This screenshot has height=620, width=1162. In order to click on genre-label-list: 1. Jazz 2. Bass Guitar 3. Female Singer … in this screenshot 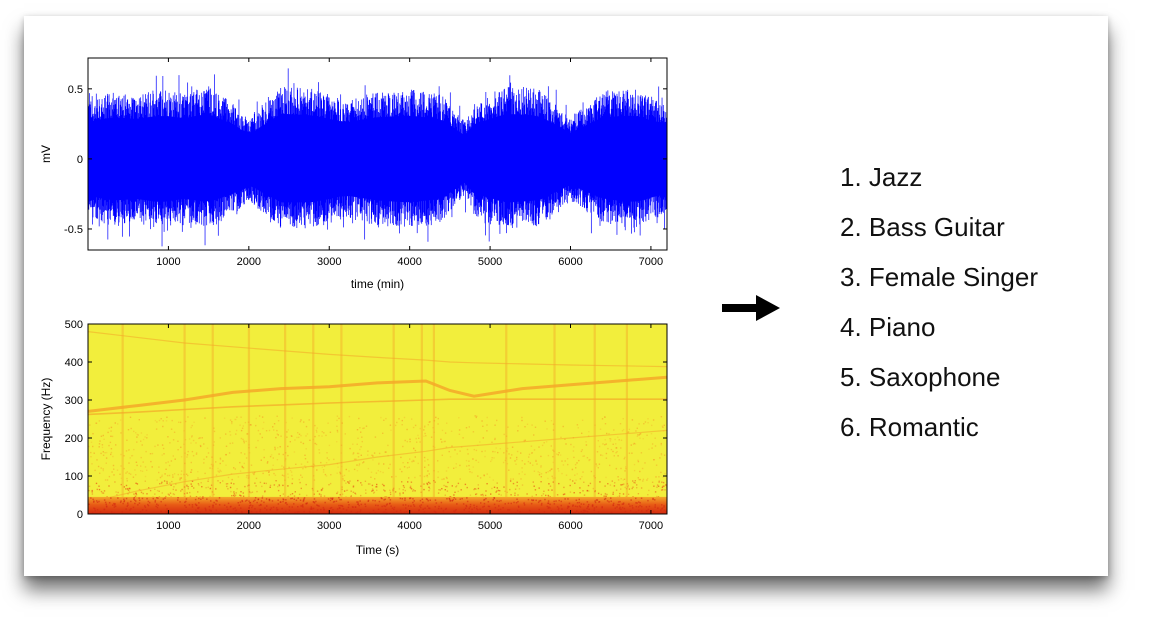, I will do `click(939, 302)`.